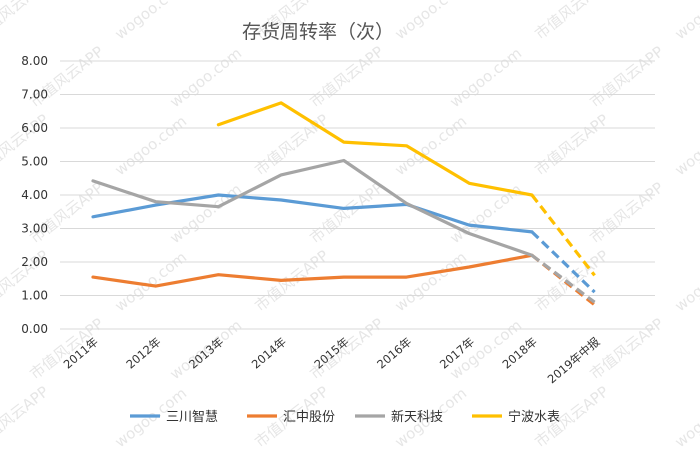 The height and width of the screenshot is (450, 700). I want to click on y-tick-label: 7.00, so click(34, 95).